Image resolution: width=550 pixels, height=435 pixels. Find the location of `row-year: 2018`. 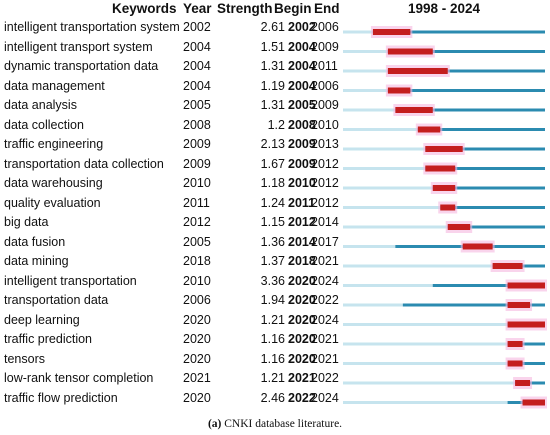

row-year: 2018 is located at coordinates (197, 261).